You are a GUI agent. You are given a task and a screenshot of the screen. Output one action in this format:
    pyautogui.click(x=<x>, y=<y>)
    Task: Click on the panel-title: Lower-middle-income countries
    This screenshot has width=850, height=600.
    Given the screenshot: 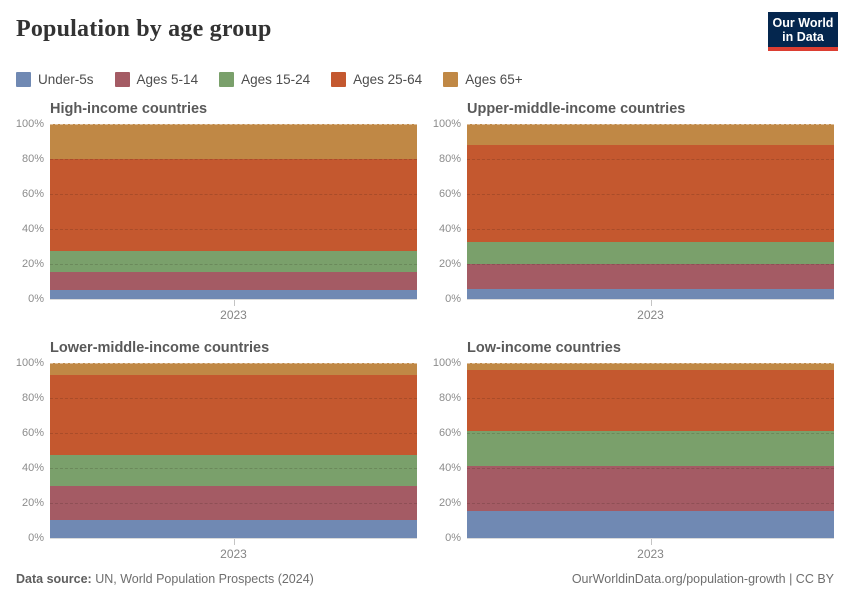 What is the action you would take?
    pyautogui.click(x=160, y=348)
    